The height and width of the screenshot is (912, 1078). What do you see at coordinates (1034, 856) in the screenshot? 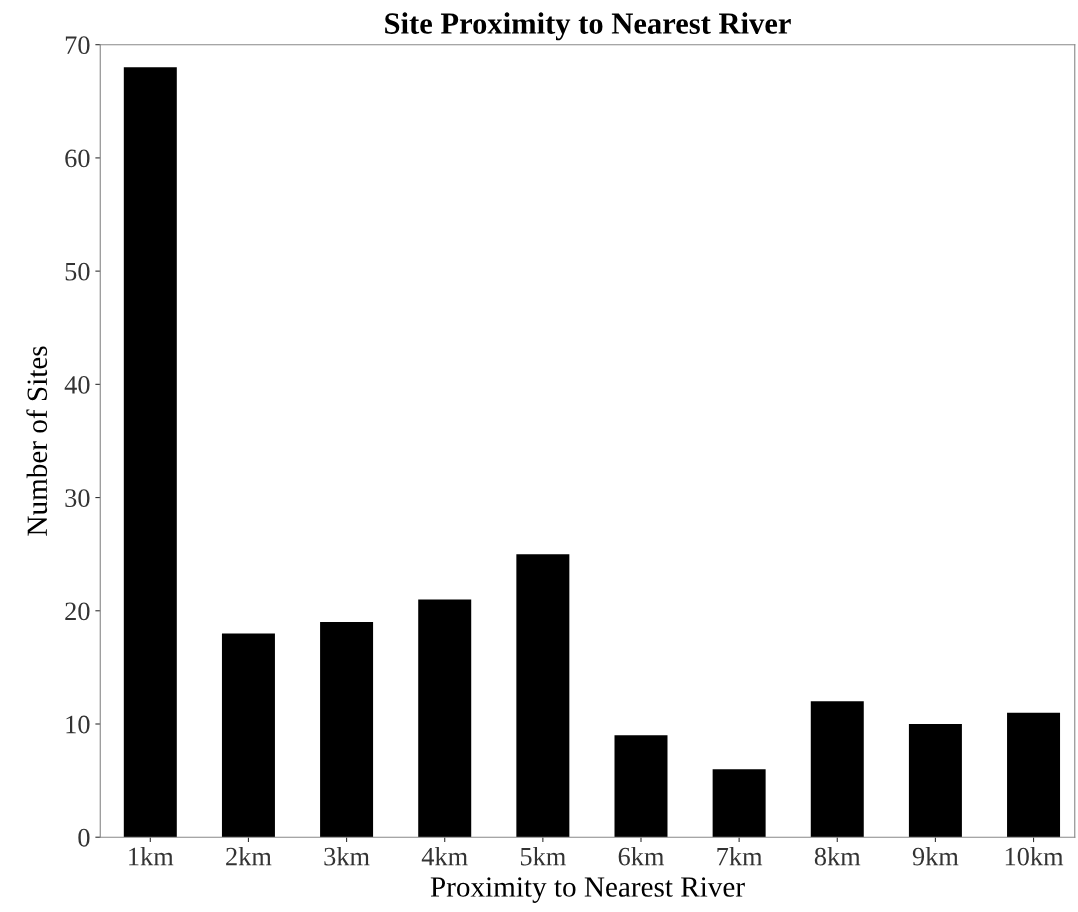
I see `x-tick-label: 10km` at bounding box center [1034, 856].